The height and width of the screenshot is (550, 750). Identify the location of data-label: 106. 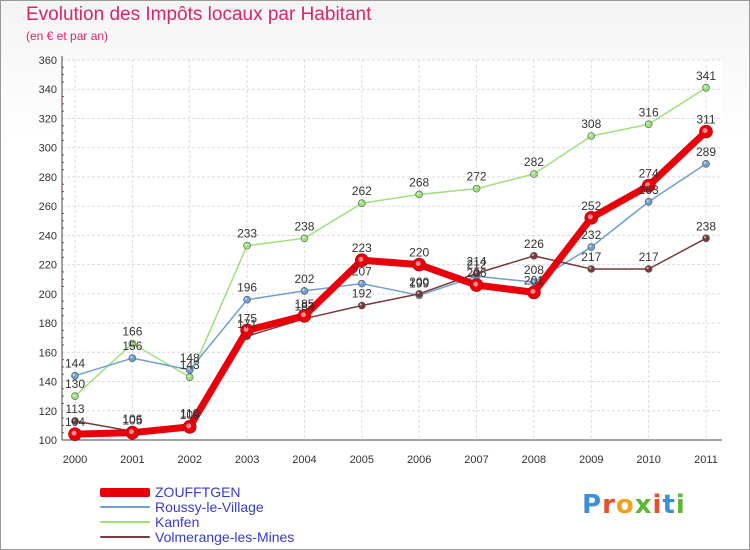
(132, 419).